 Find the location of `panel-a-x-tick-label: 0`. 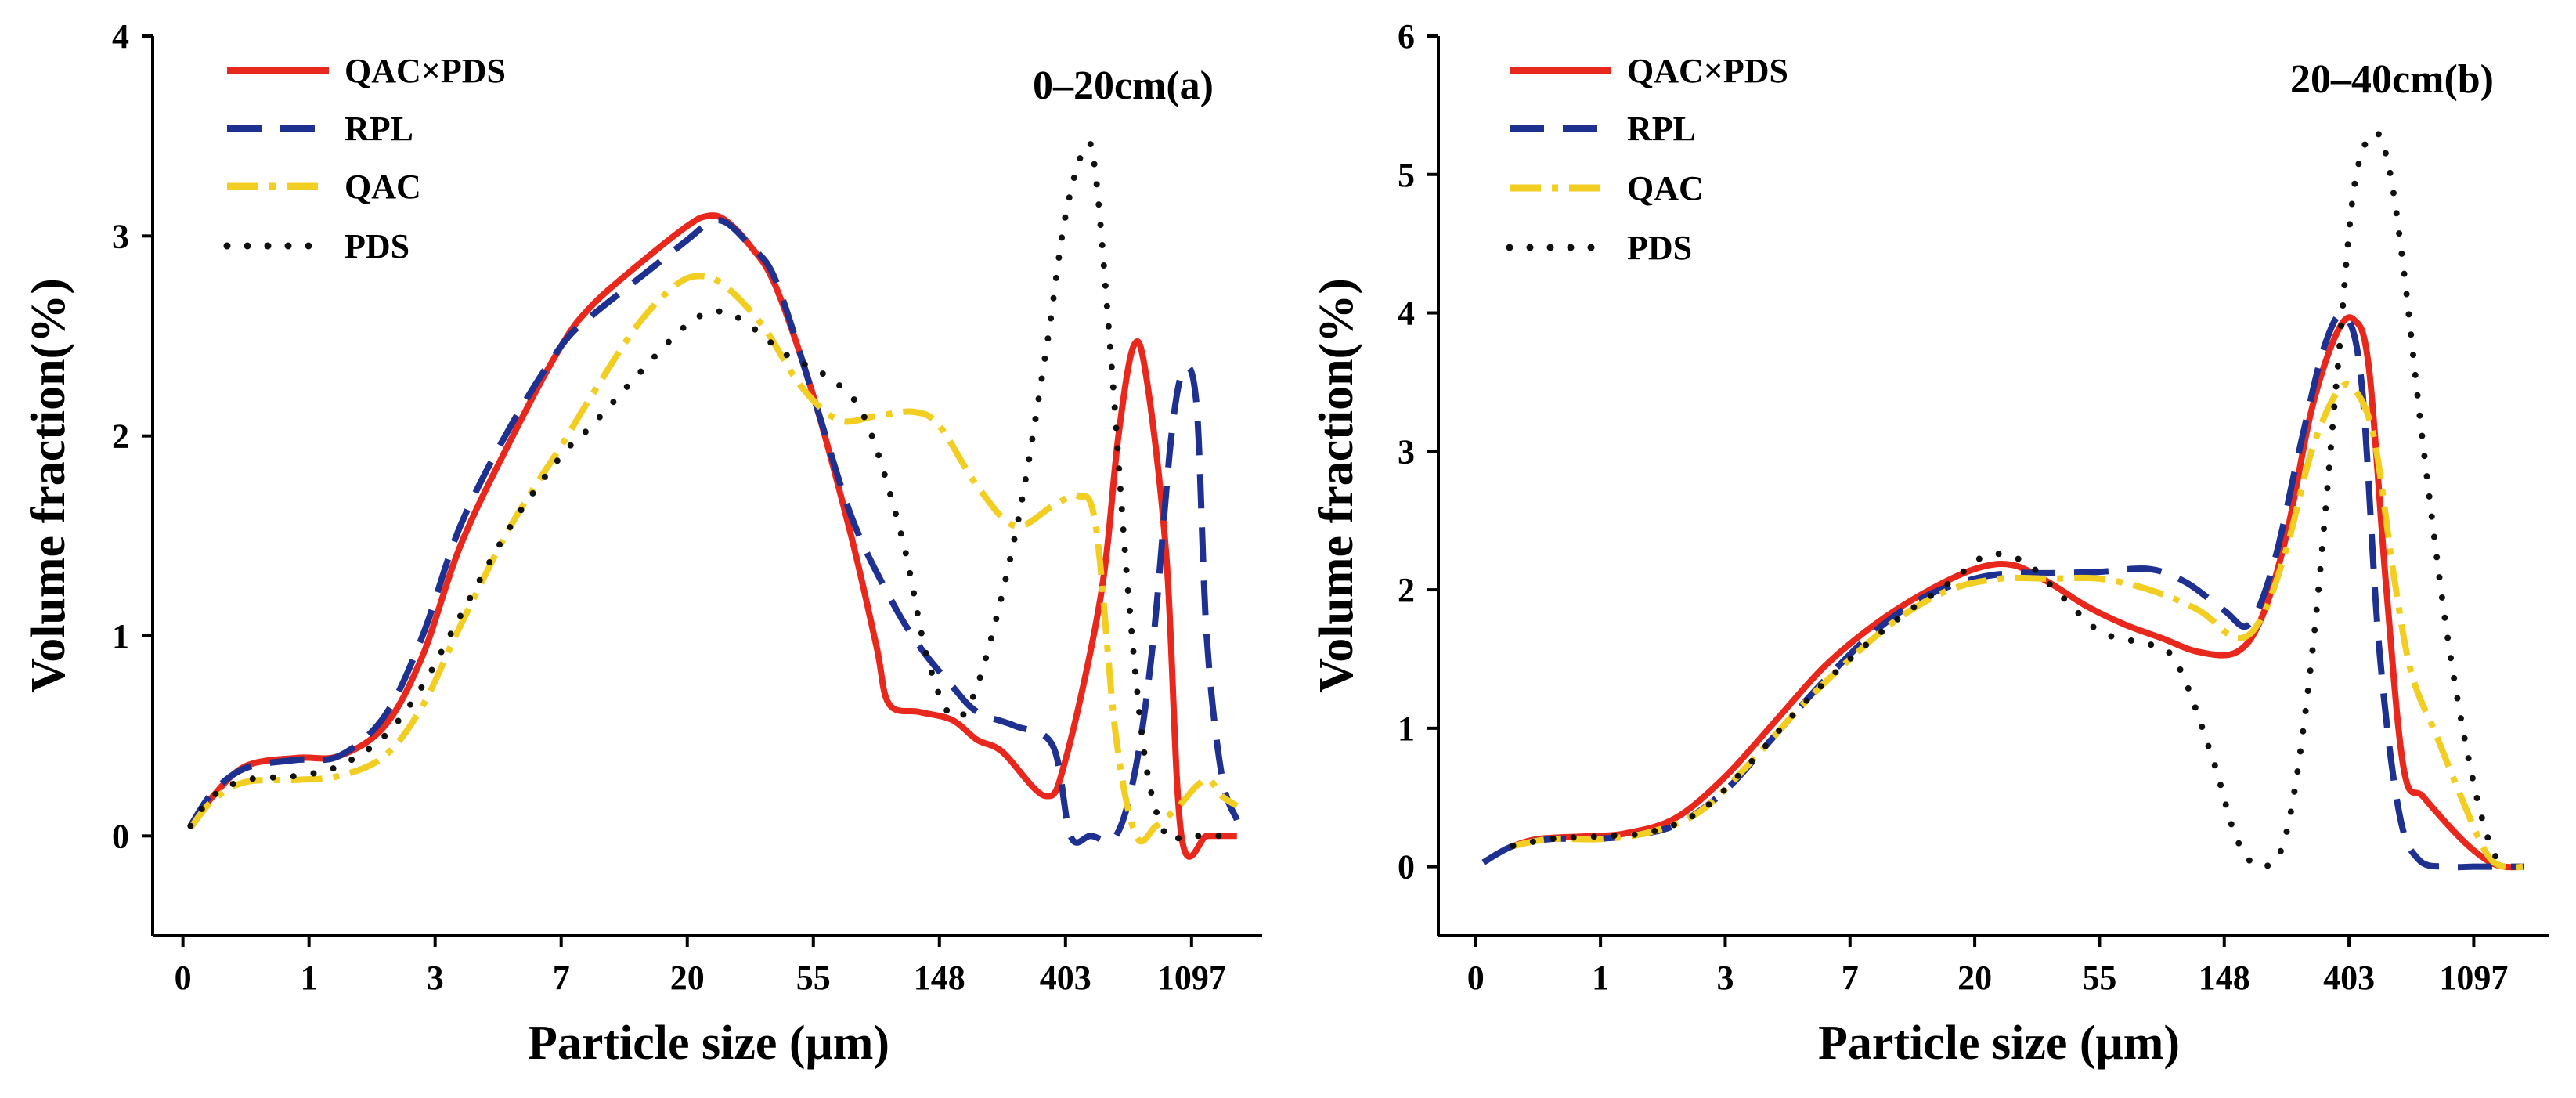

panel-a-x-tick-label: 0 is located at coordinates (183, 978).